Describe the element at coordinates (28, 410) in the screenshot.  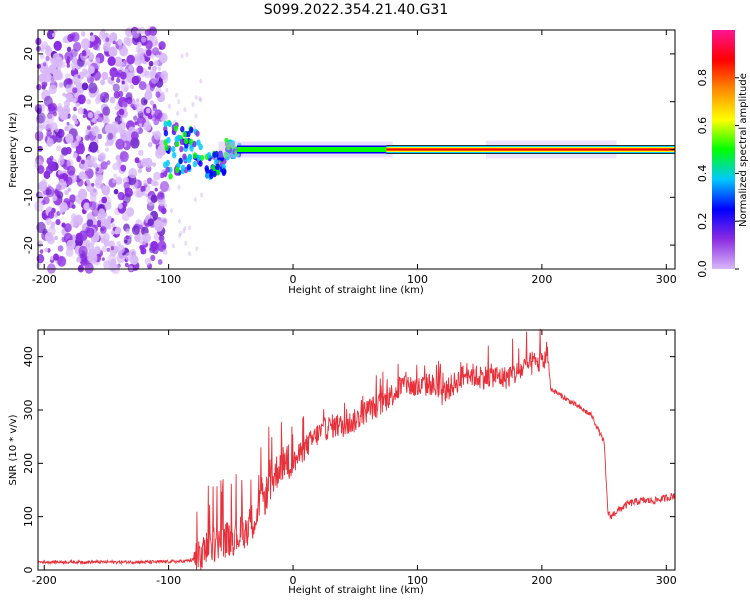
I see `y-tick-label: 300` at that location.